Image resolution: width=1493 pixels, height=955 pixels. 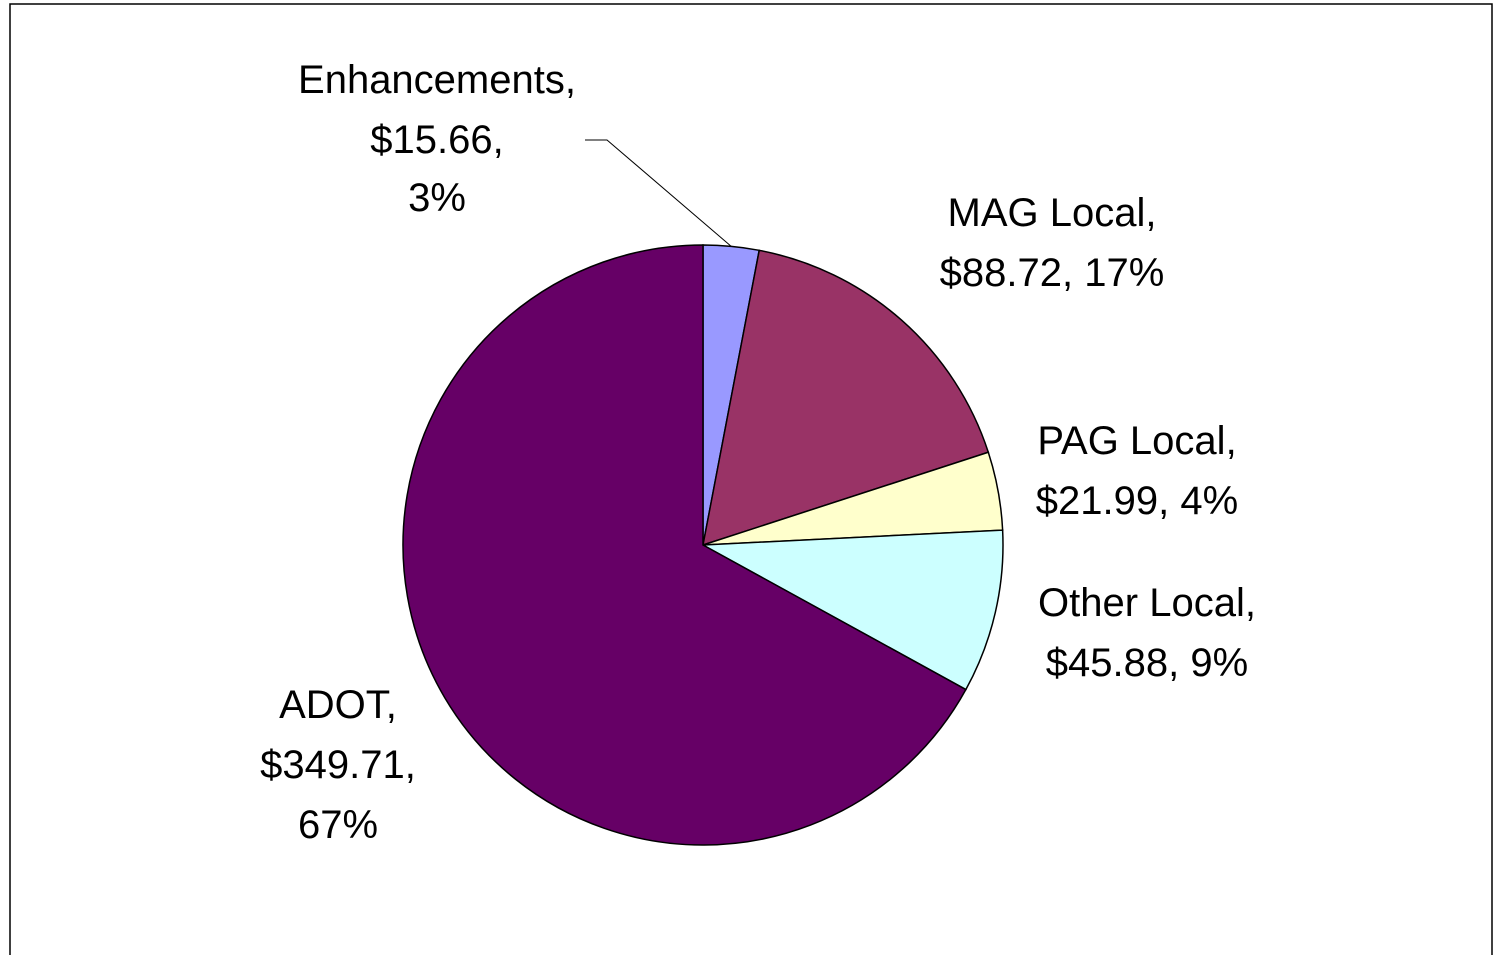 I want to click on data-label: $349.71,, so click(x=338, y=765).